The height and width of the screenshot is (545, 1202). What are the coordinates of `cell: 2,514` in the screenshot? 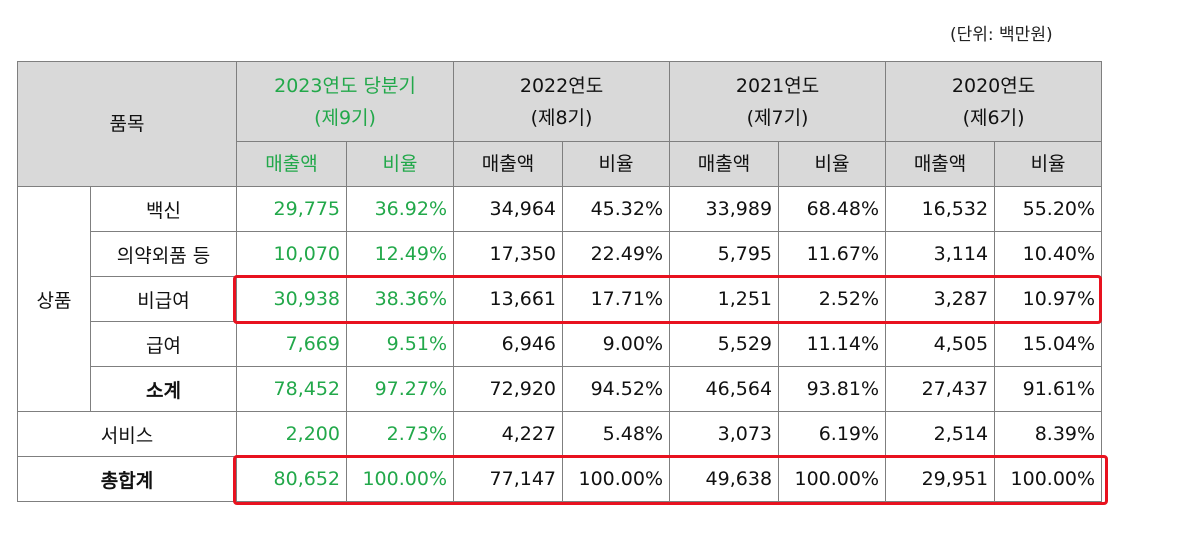 It's located at (940, 434).